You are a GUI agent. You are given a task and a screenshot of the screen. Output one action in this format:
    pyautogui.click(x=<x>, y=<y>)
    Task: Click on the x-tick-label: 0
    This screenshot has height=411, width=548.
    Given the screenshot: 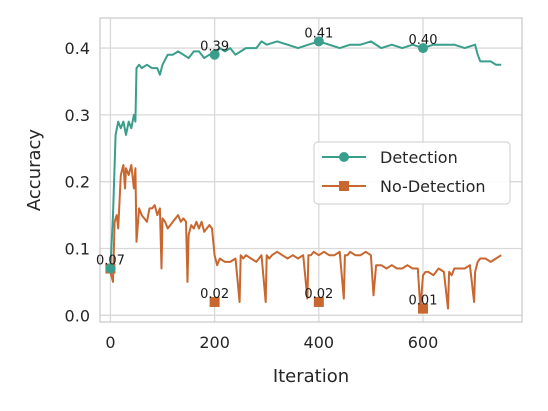 What is the action you would take?
    pyautogui.click(x=110, y=342)
    